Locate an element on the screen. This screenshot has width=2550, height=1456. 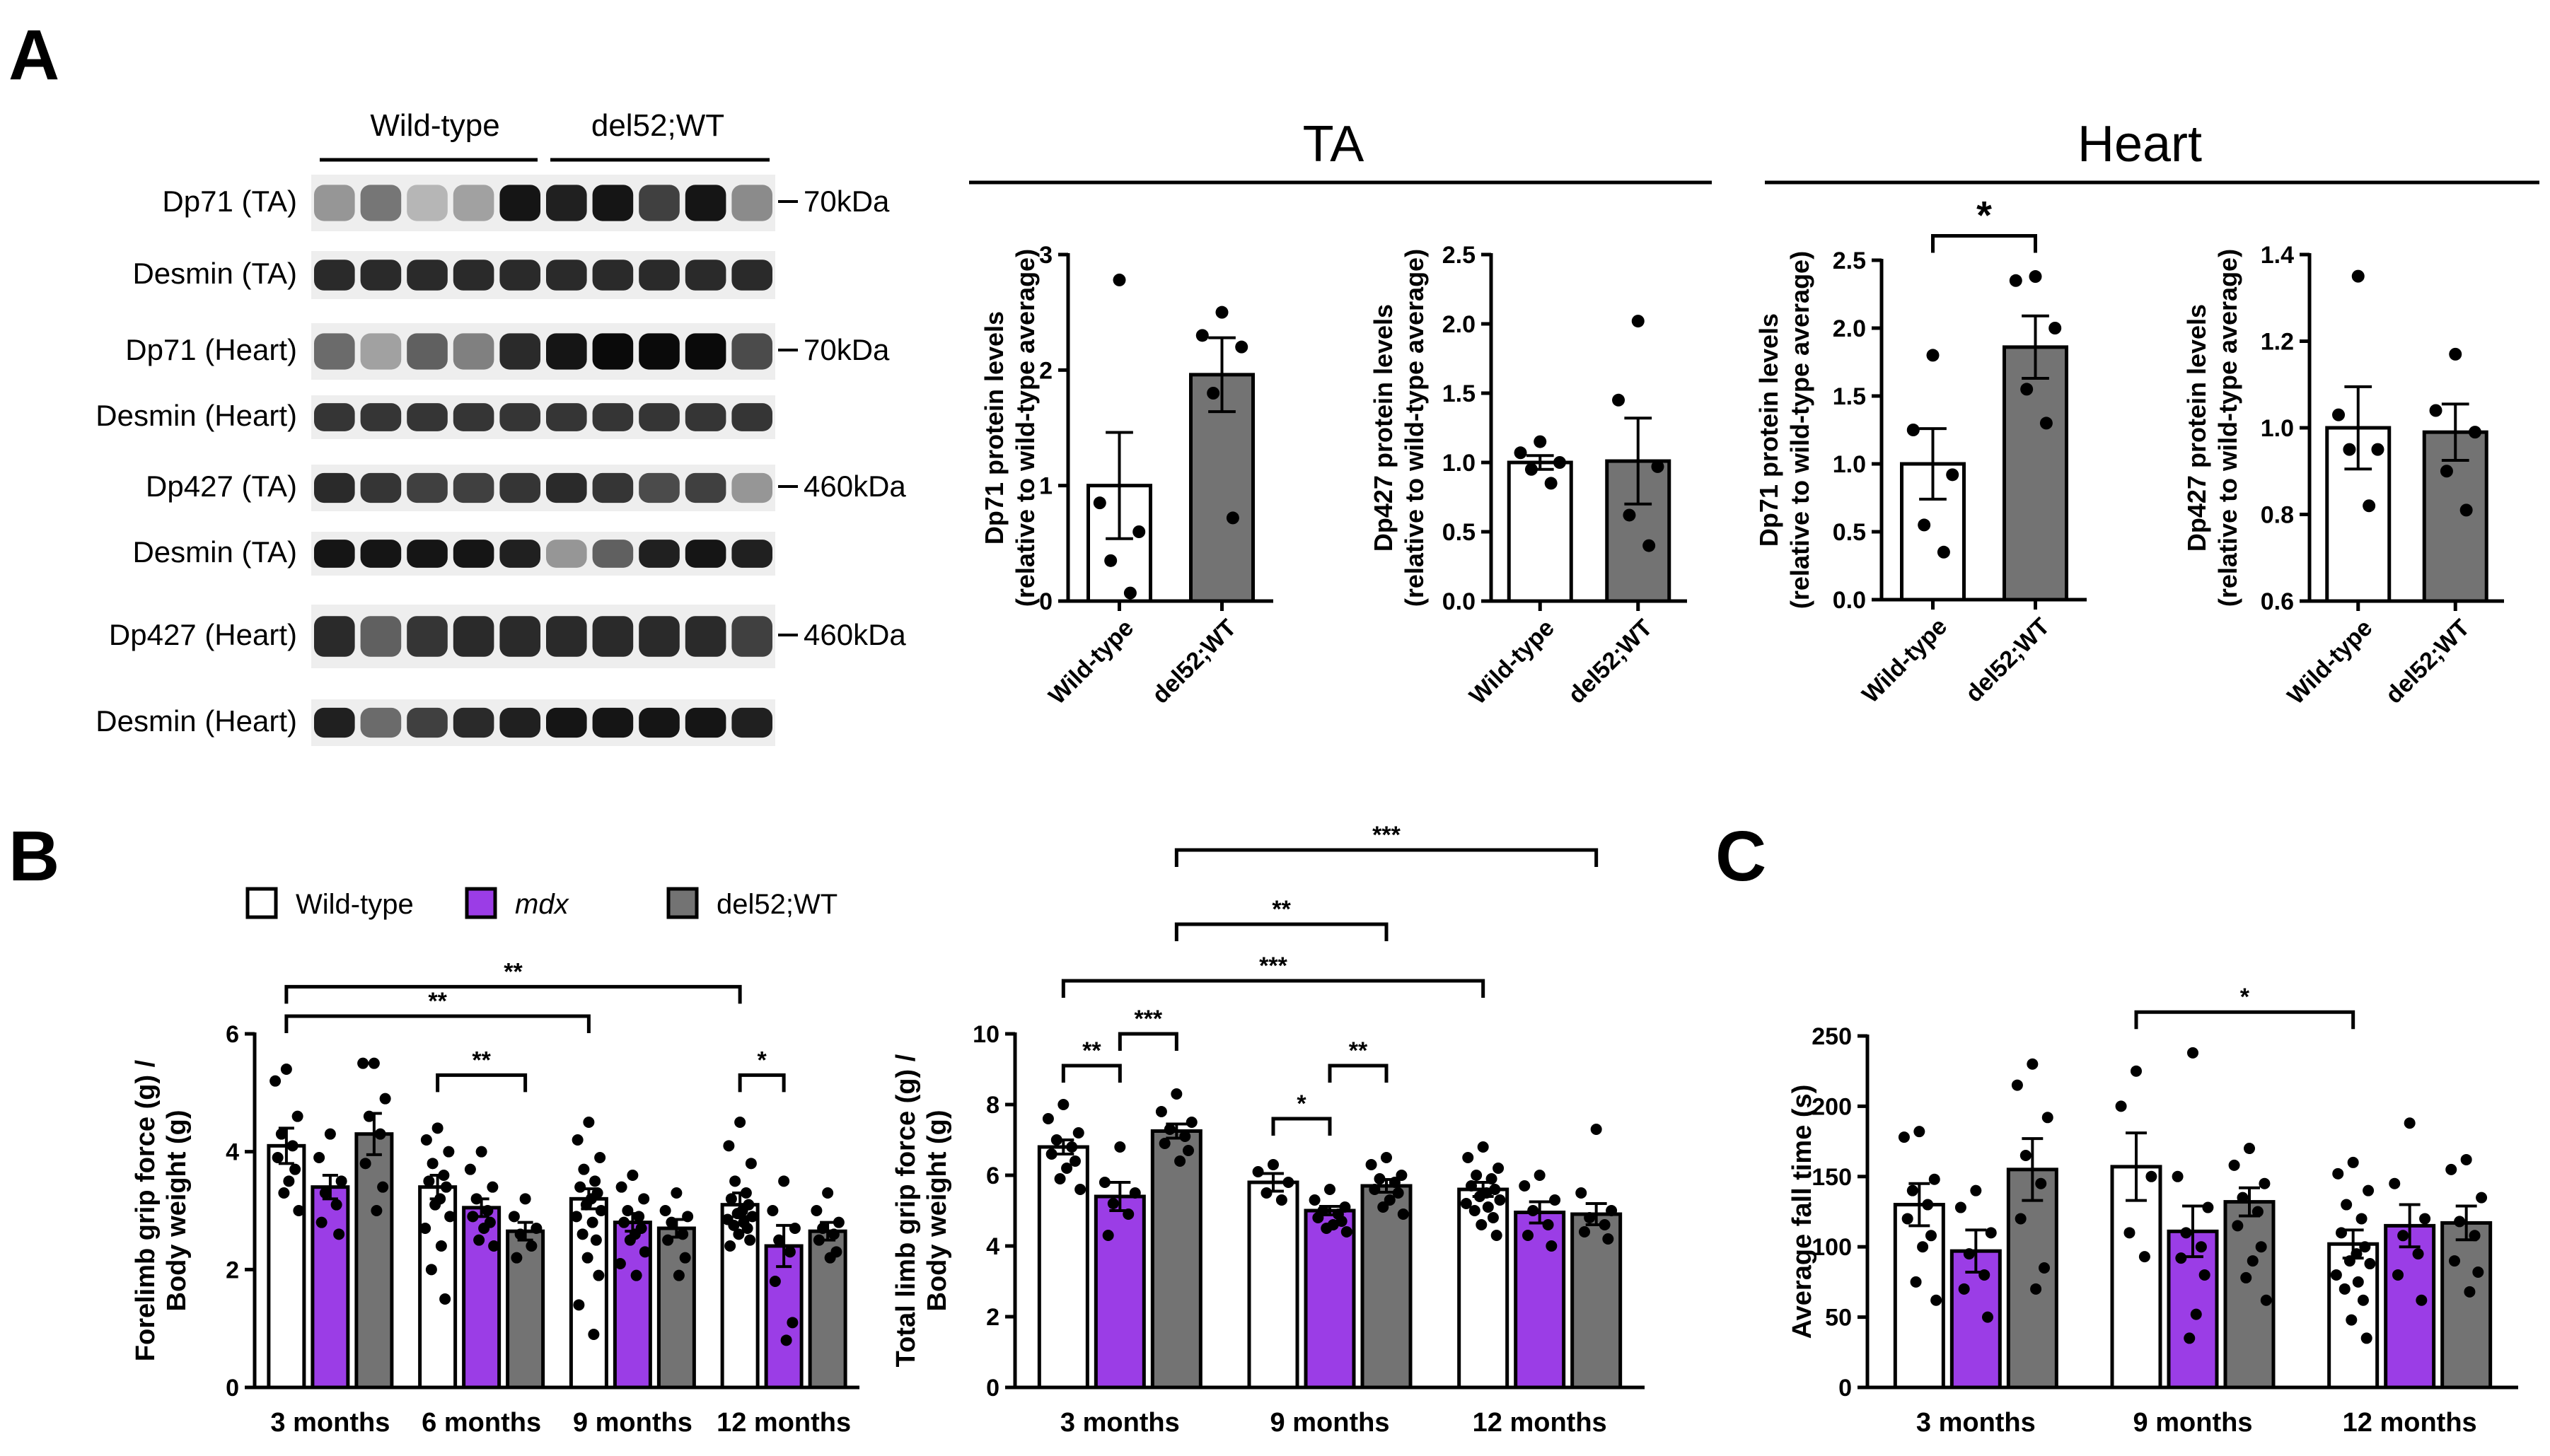
panel-b-letter: B is located at coordinates (33, 857).